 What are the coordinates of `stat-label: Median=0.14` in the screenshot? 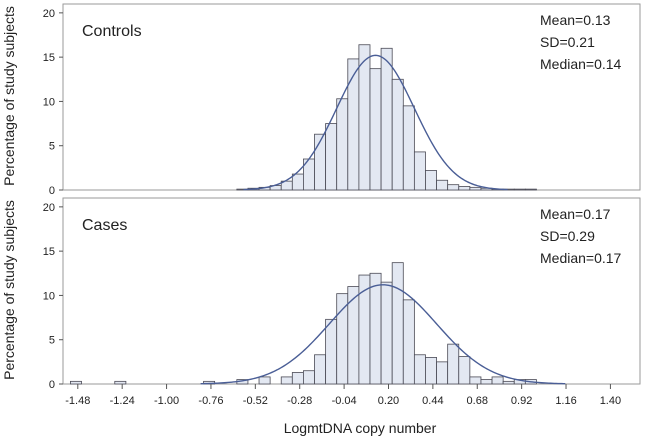 It's located at (581, 64).